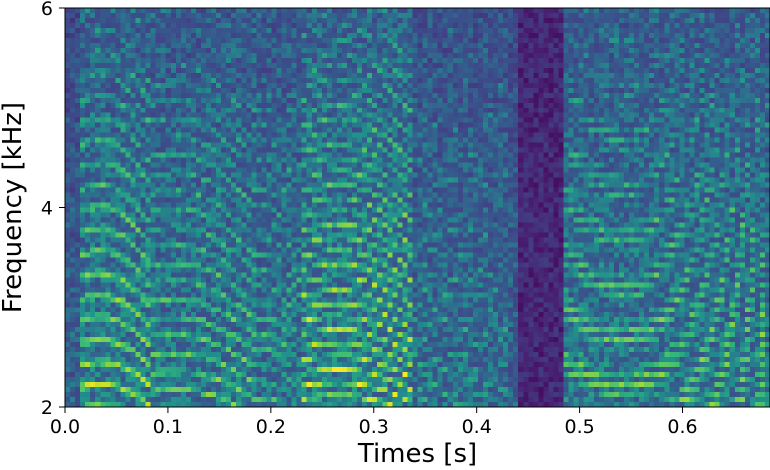 The width and height of the screenshot is (770, 470). I want to click on y-tick-label: 4, so click(47, 209).